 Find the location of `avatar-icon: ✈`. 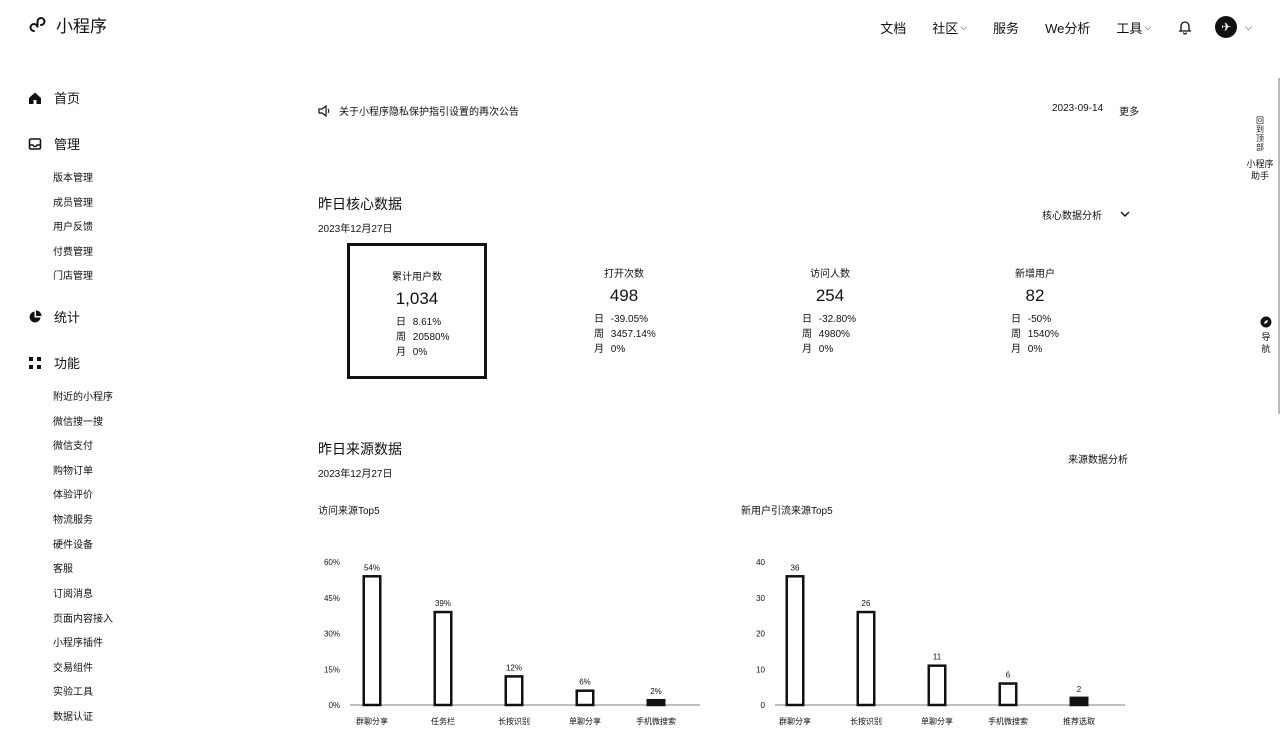

avatar-icon: ✈ is located at coordinates (1226, 27).